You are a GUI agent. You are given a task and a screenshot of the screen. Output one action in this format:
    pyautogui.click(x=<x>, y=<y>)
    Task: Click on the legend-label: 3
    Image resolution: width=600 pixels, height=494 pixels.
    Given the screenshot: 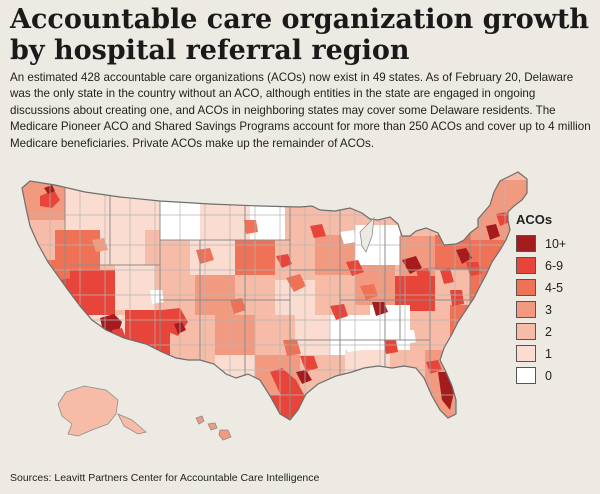 What is the action you would take?
    pyautogui.click(x=548, y=309)
    